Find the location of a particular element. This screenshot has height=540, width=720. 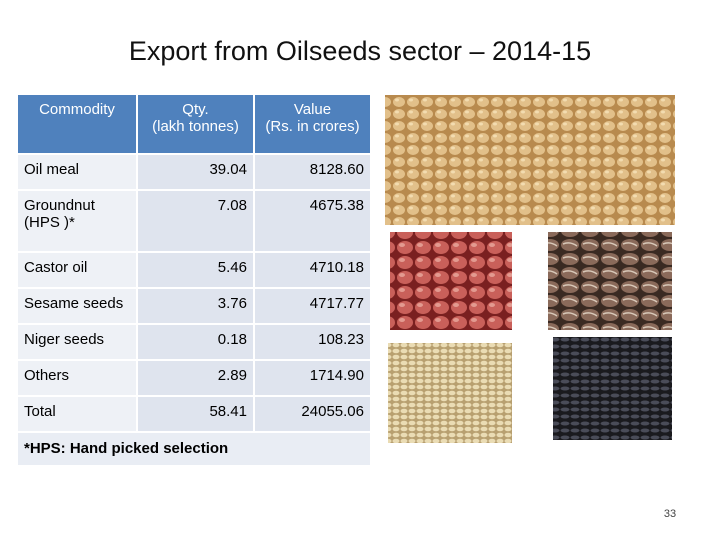

table-cell: 24055.06 is located at coordinates (311, 414).